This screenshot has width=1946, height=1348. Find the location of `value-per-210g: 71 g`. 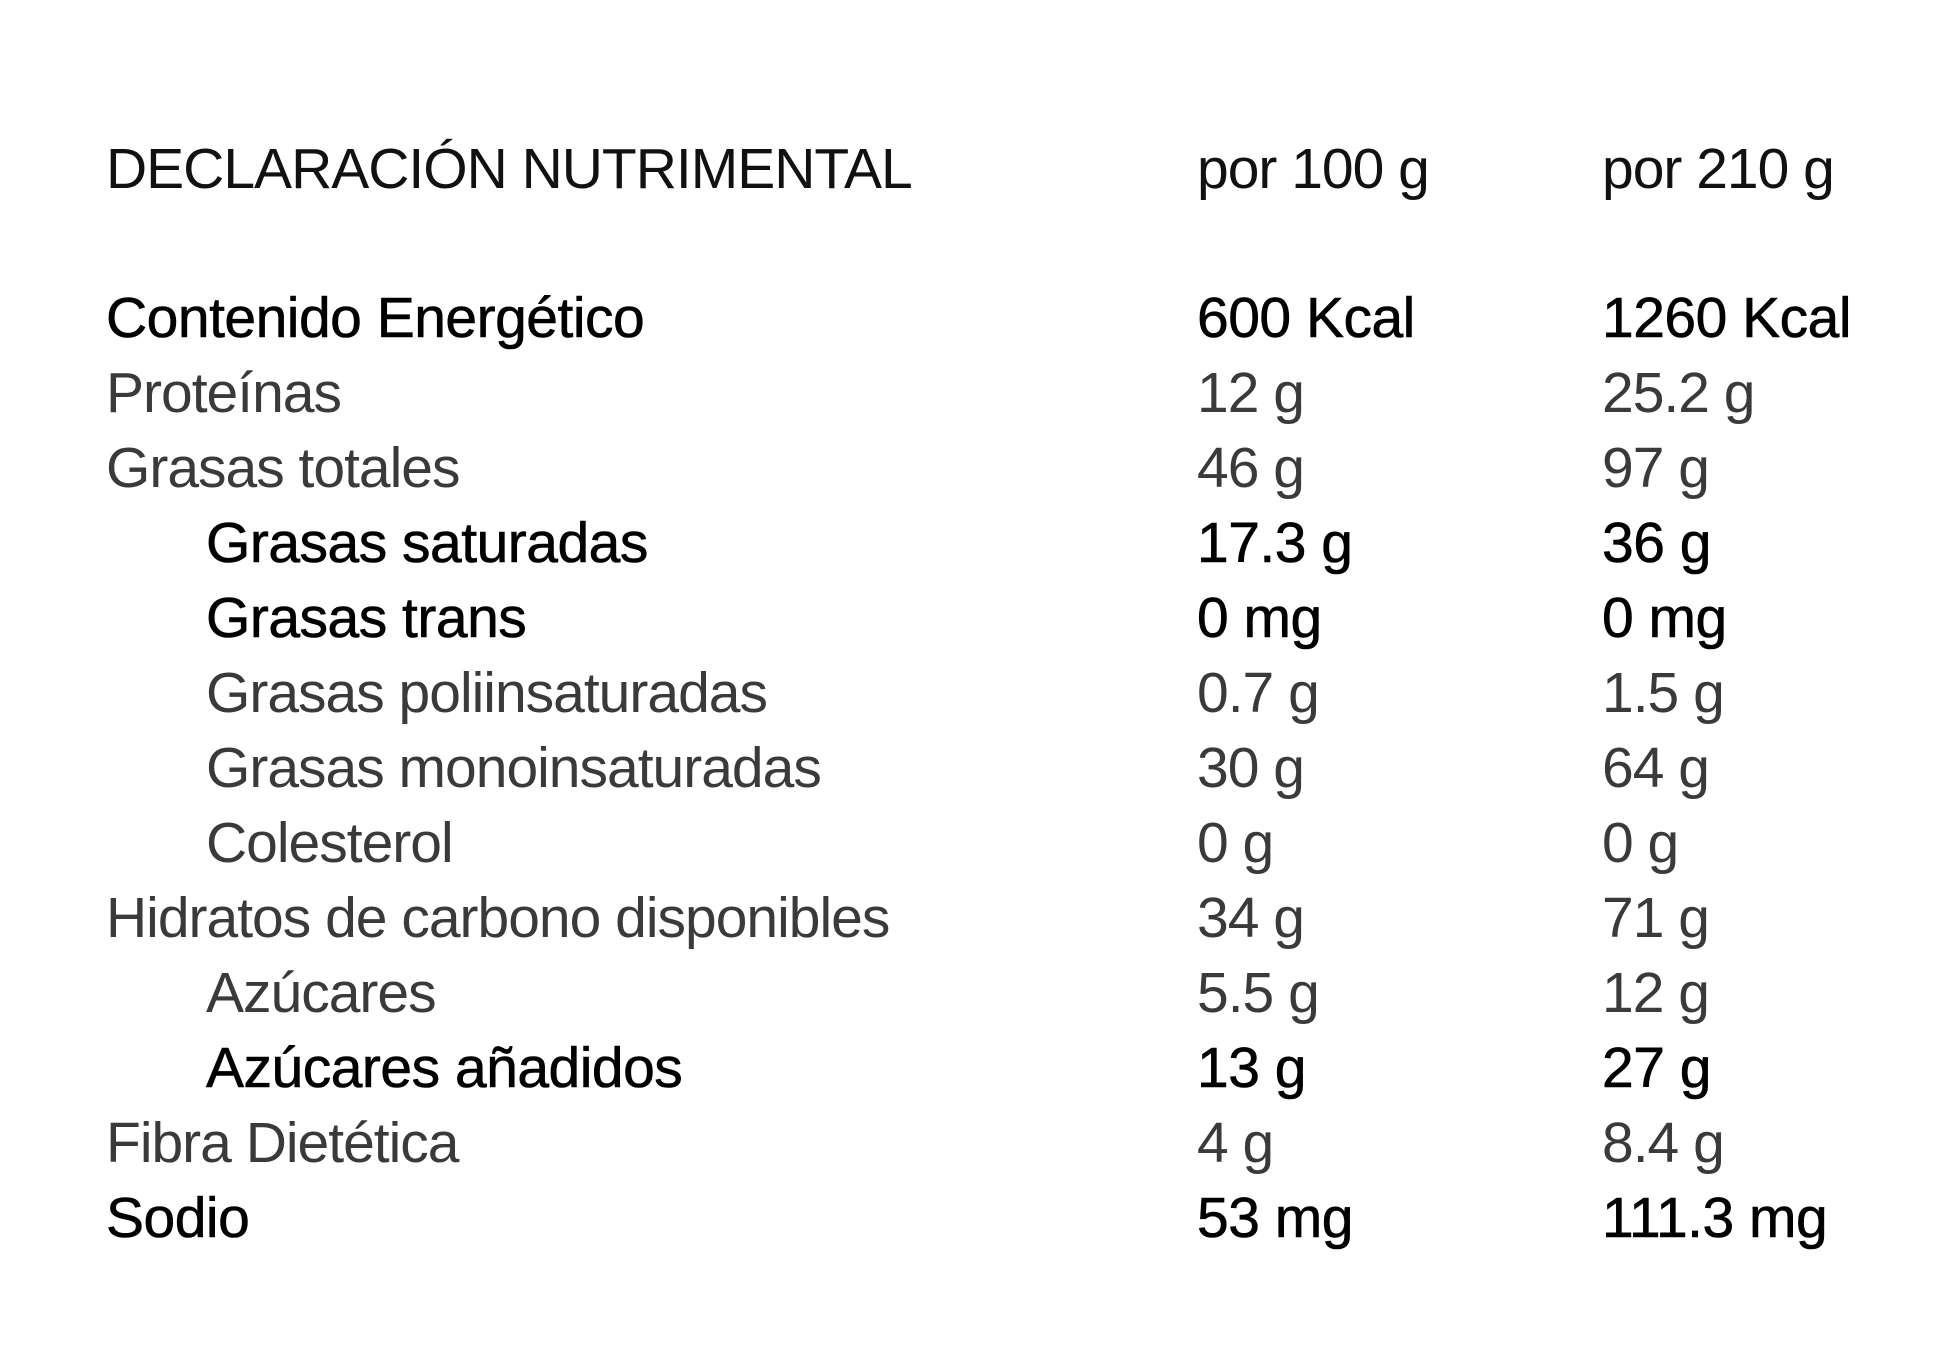

value-per-210g: 71 g is located at coordinates (1656, 918).